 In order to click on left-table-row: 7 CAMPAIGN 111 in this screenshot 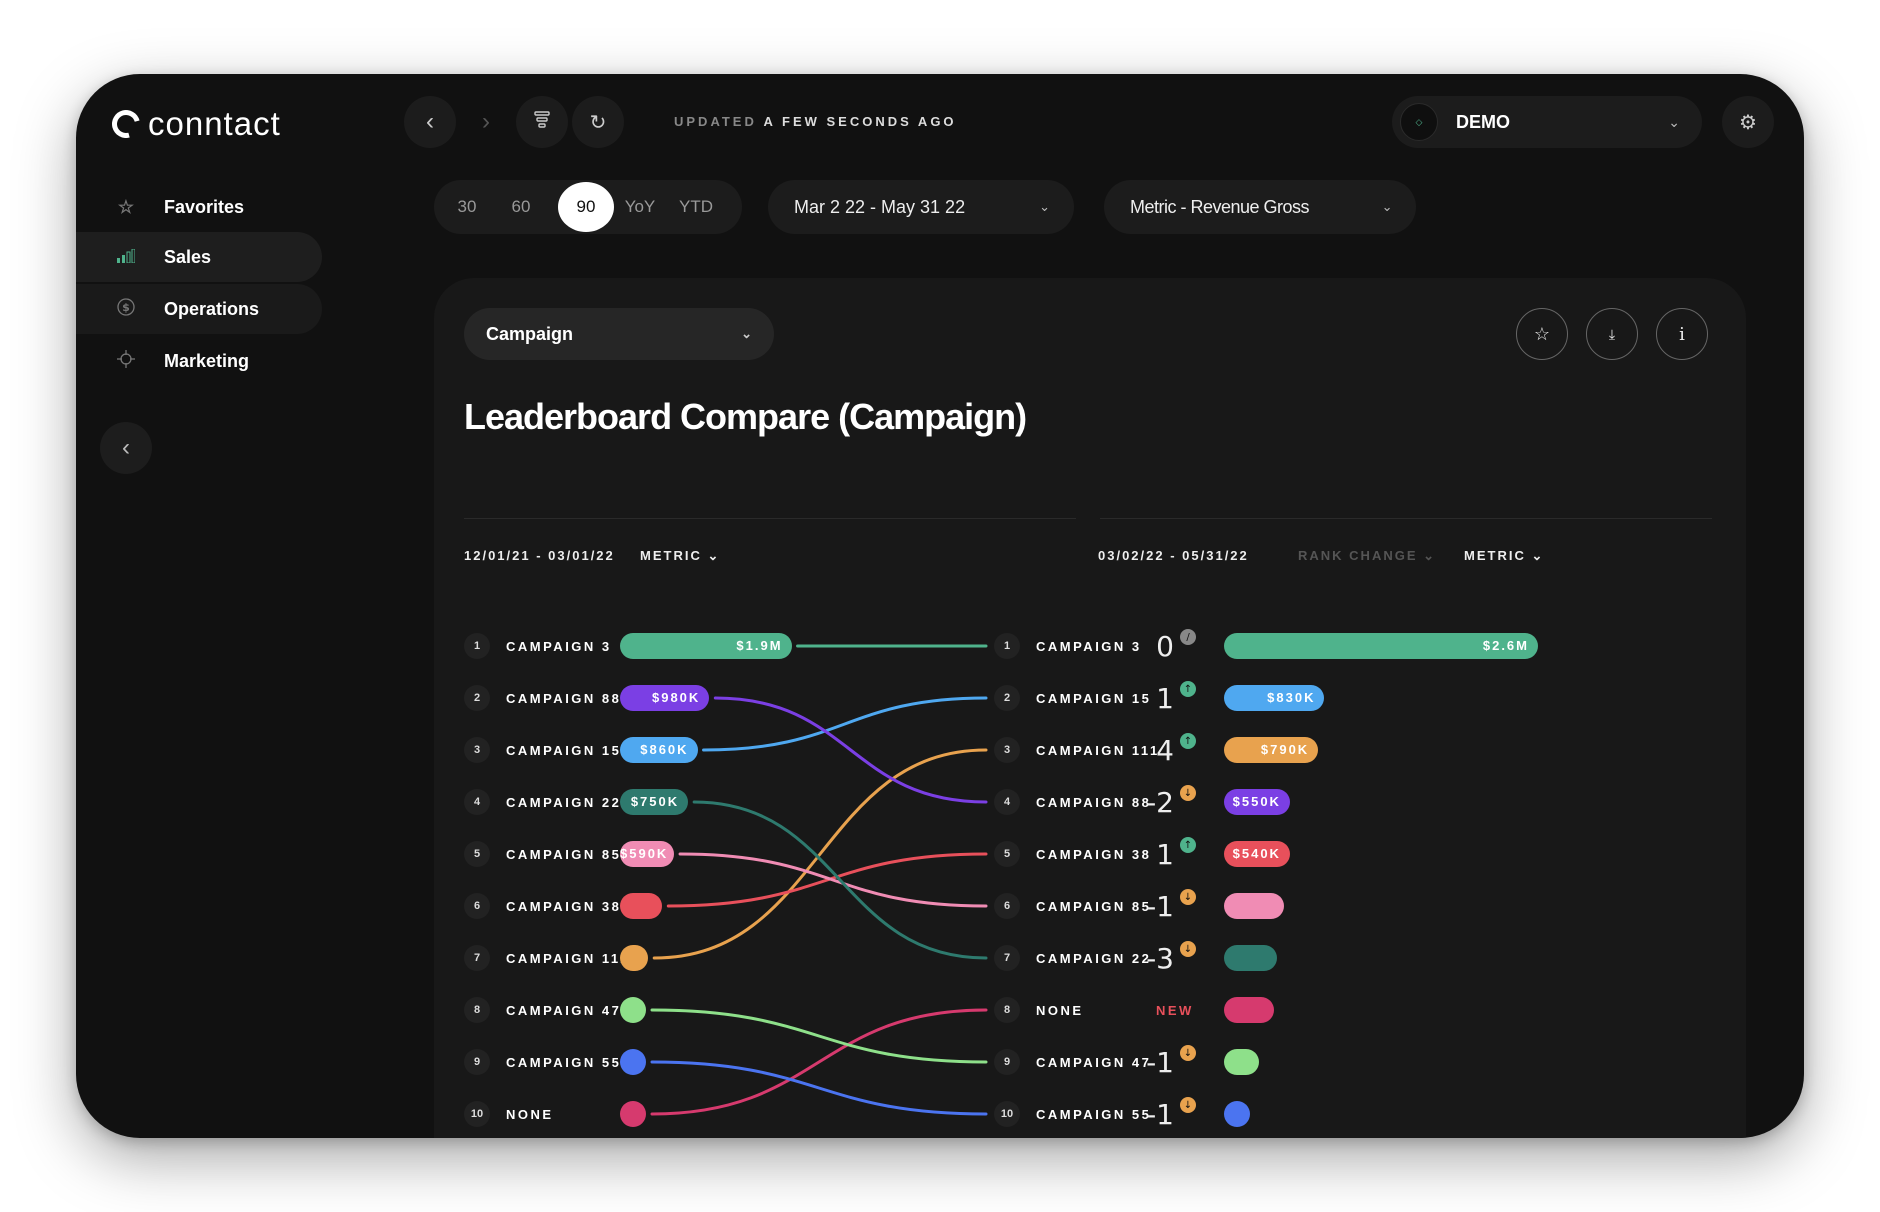, I will do `click(547, 958)`.